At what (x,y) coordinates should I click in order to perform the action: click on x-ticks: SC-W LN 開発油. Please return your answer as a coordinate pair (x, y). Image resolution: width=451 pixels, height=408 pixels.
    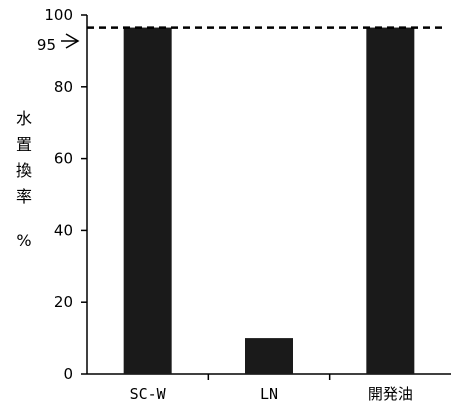
    Looking at the image, I should click on (271, 388).